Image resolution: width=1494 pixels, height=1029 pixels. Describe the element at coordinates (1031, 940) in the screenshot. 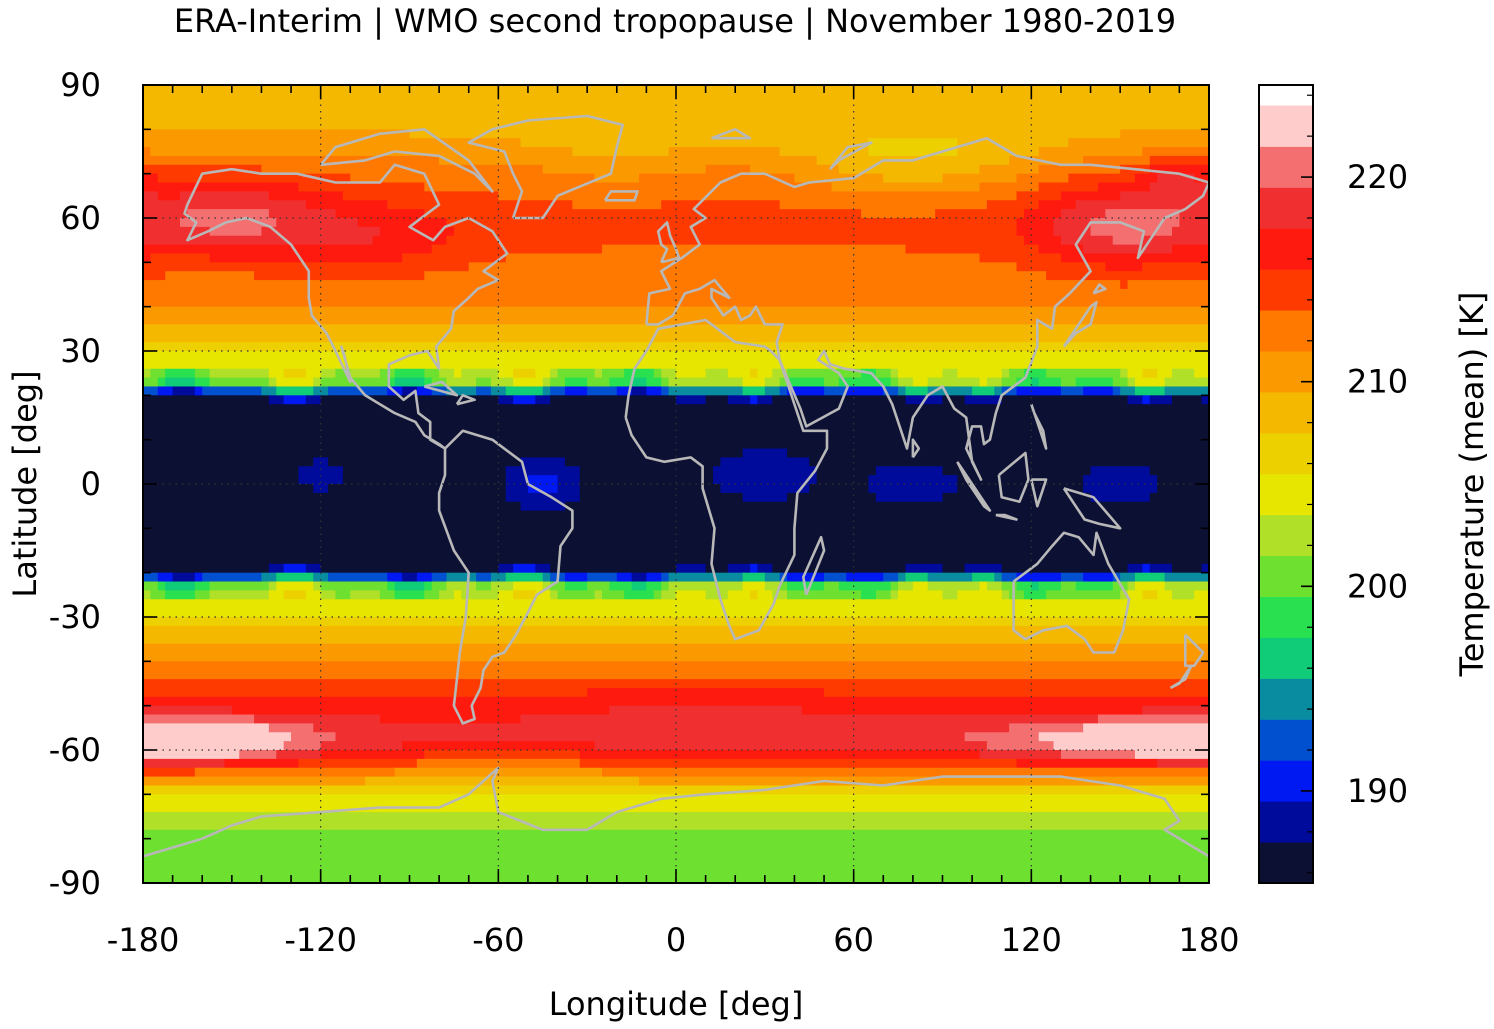

I see `x-tick-label: 120` at that location.